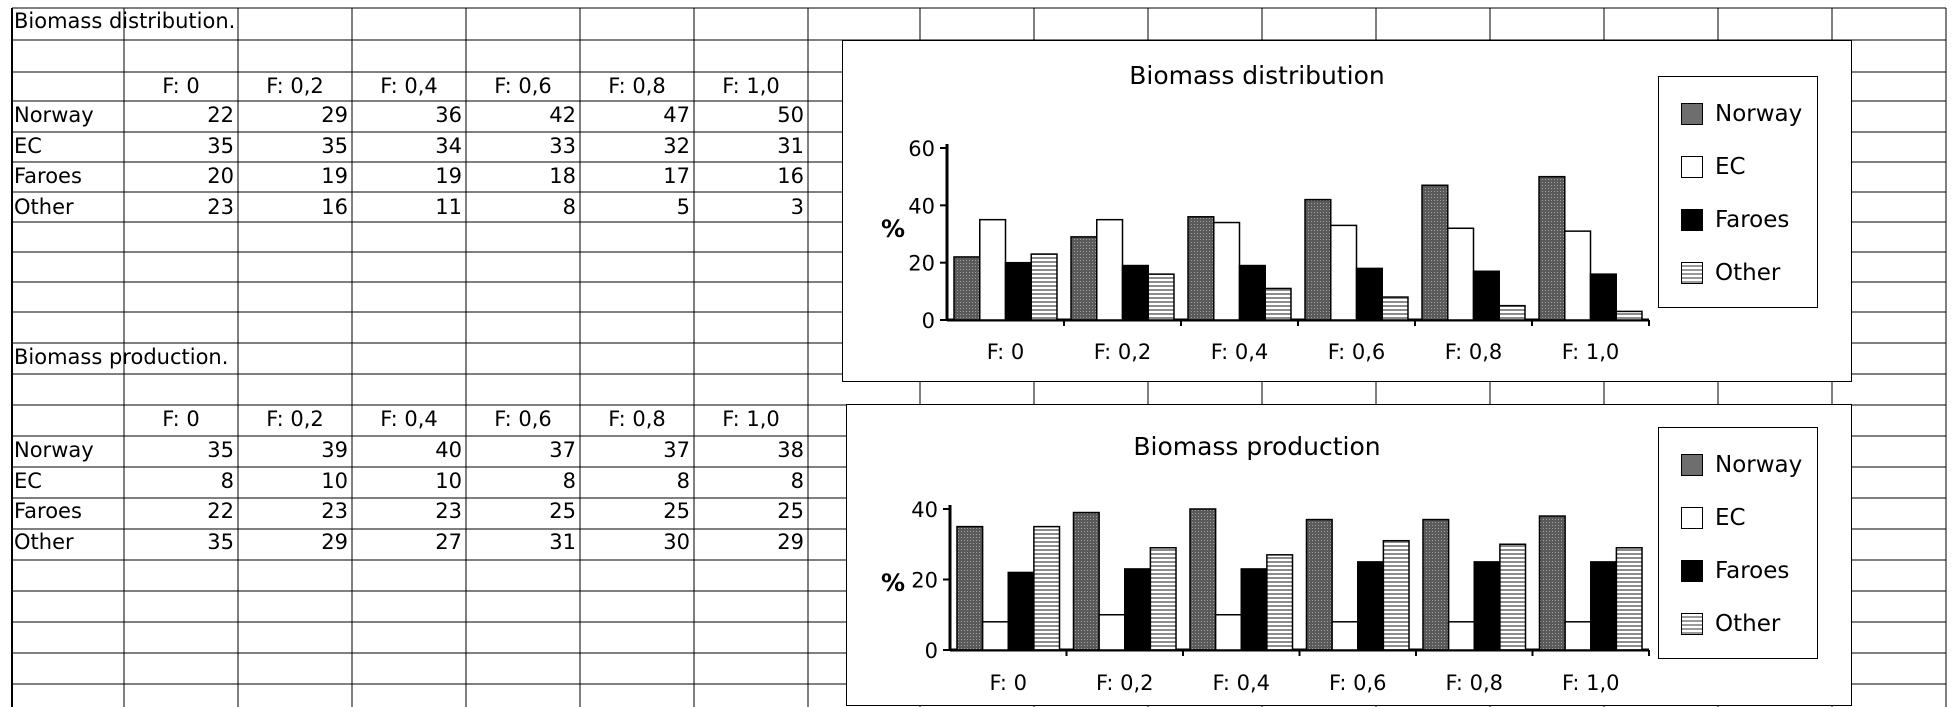 The height and width of the screenshot is (707, 1954). I want to click on legend-label: Norway, so click(1759, 465).